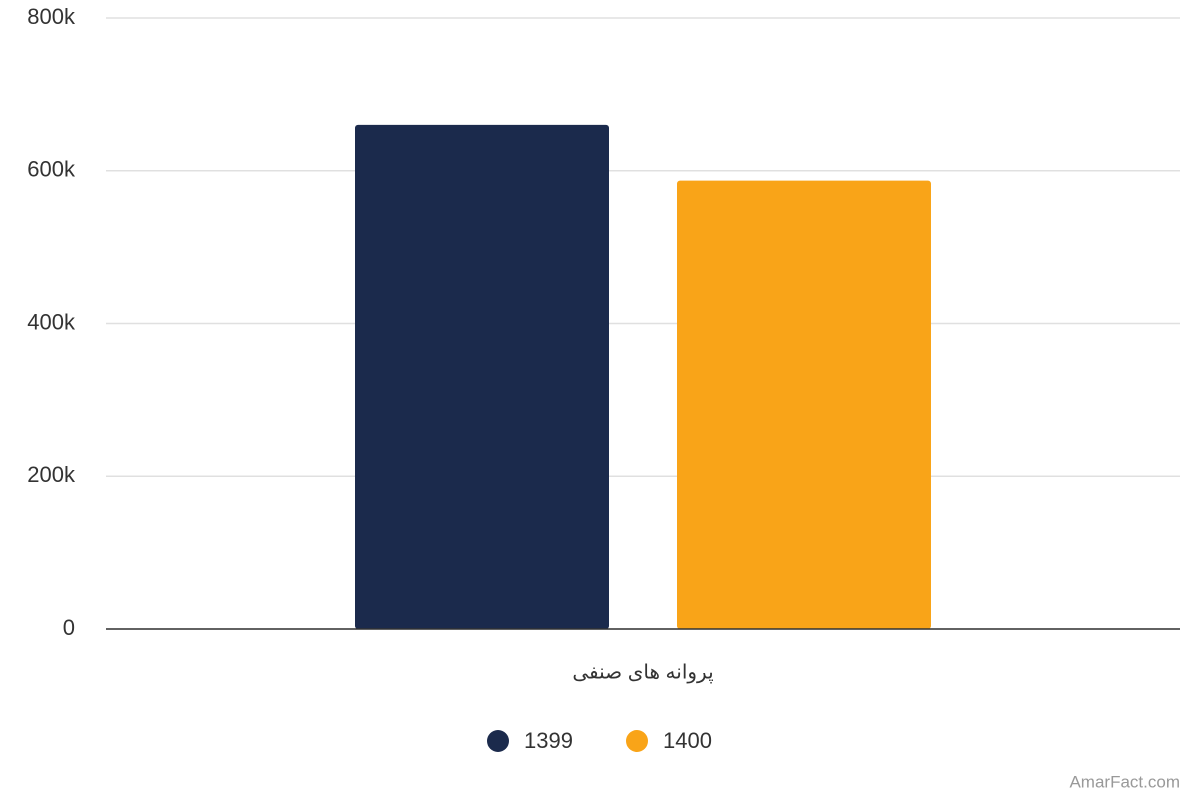 Image resolution: width=1200 pixels, height=800 pixels. I want to click on x-tick-label: پروانه های صنفی, so click(642, 672).